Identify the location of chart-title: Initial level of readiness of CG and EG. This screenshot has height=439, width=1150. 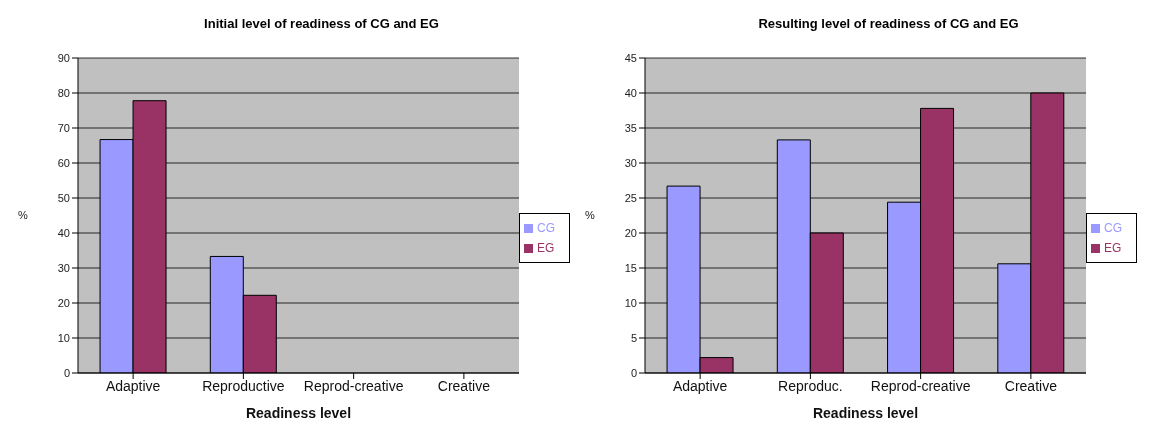
(321, 24).